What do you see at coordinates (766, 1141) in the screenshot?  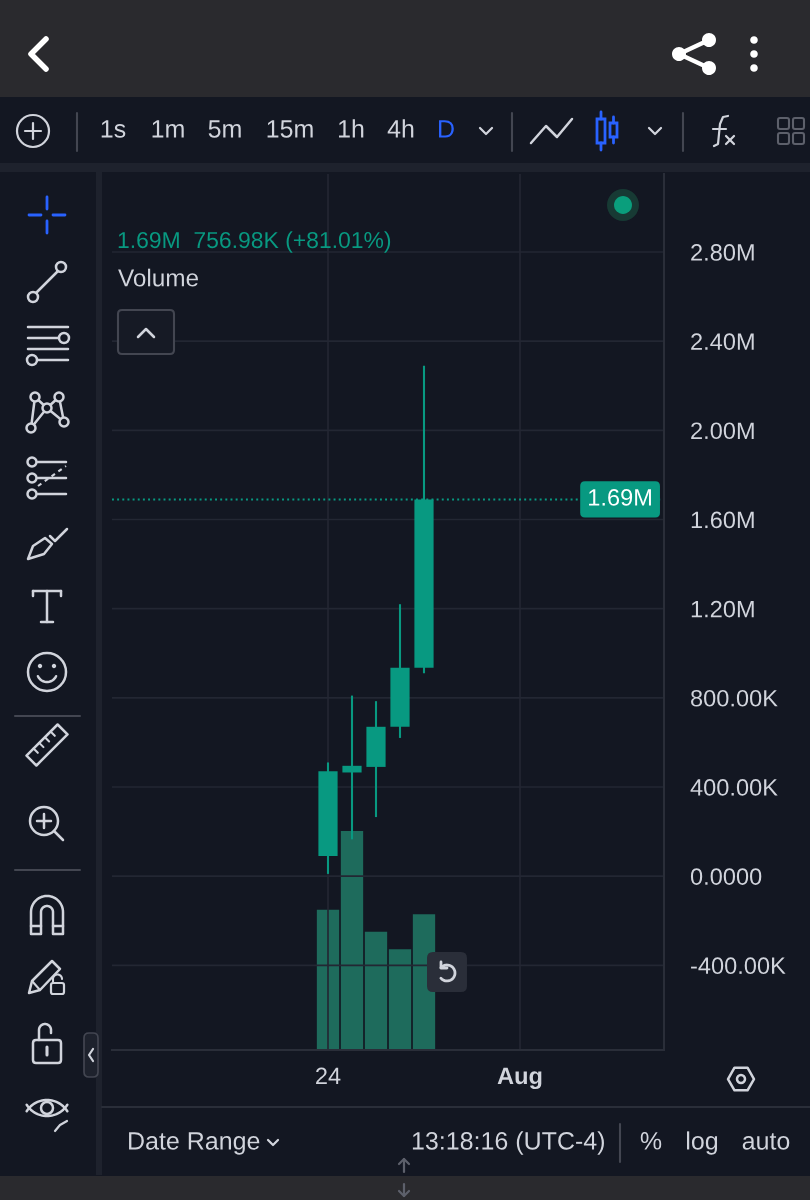 I see `text: auto` at bounding box center [766, 1141].